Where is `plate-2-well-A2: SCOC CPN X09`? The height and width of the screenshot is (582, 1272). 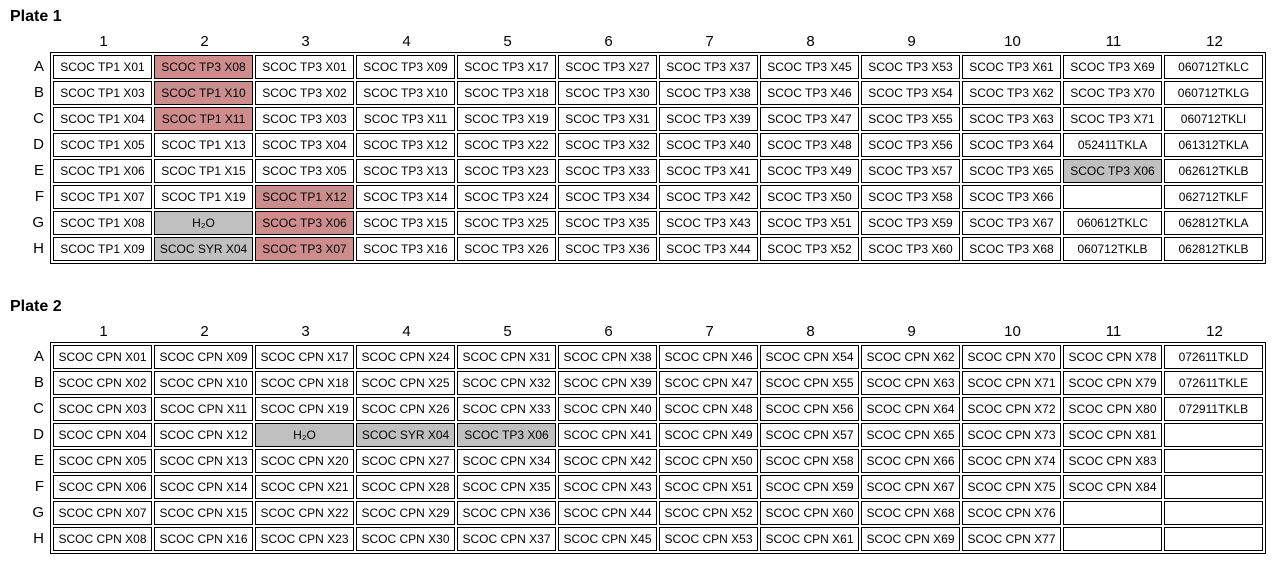
plate-2-well-A2: SCOC CPN X09 is located at coordinates (203, 357).